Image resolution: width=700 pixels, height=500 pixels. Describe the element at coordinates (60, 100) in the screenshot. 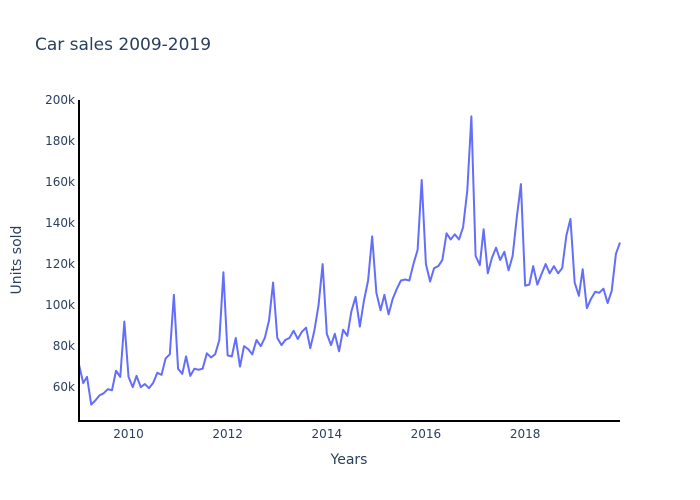

I see `y-tick-label: 200k` at that location.